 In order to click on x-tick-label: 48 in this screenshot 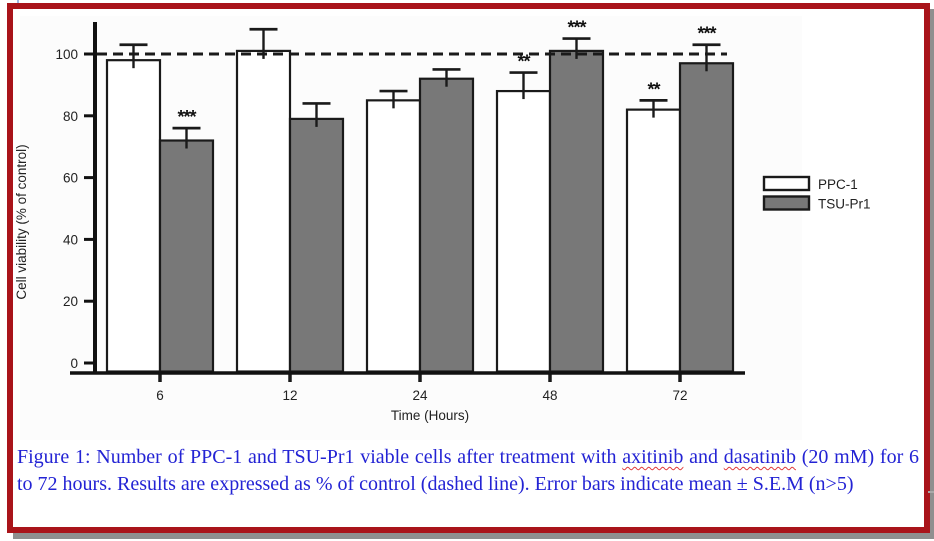, I will do `click(549, 395)`.